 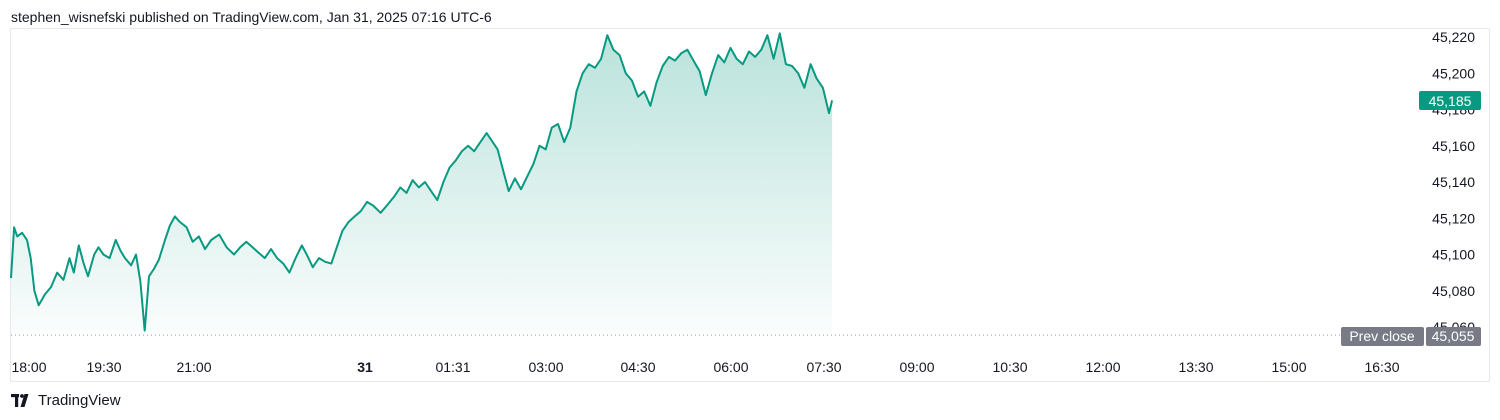 What do you see at coordinates (365, 367) in the screenshot?
I see `x-tick-label: 31` at bounding box center [365, 367].